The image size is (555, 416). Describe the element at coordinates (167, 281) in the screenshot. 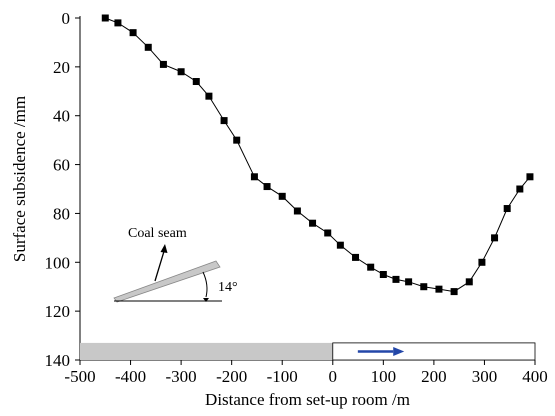

I see `coal-seam-band` at that location.